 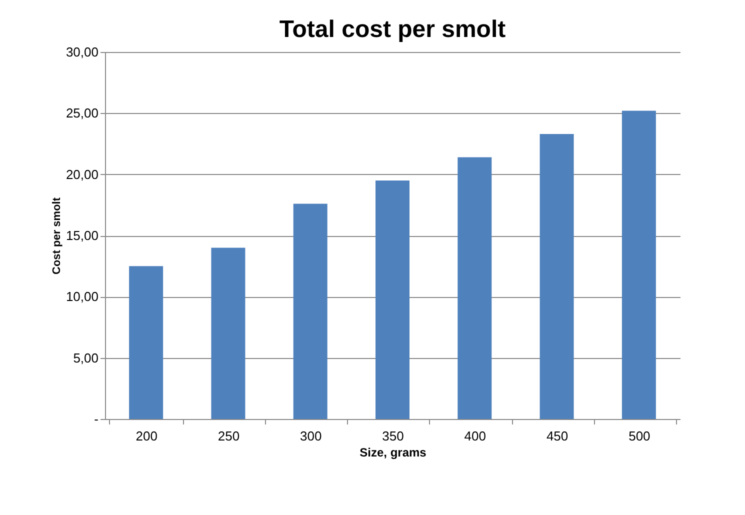 I want to click on y-axis-title: Cost per smolt, so click(x=56, y=236).